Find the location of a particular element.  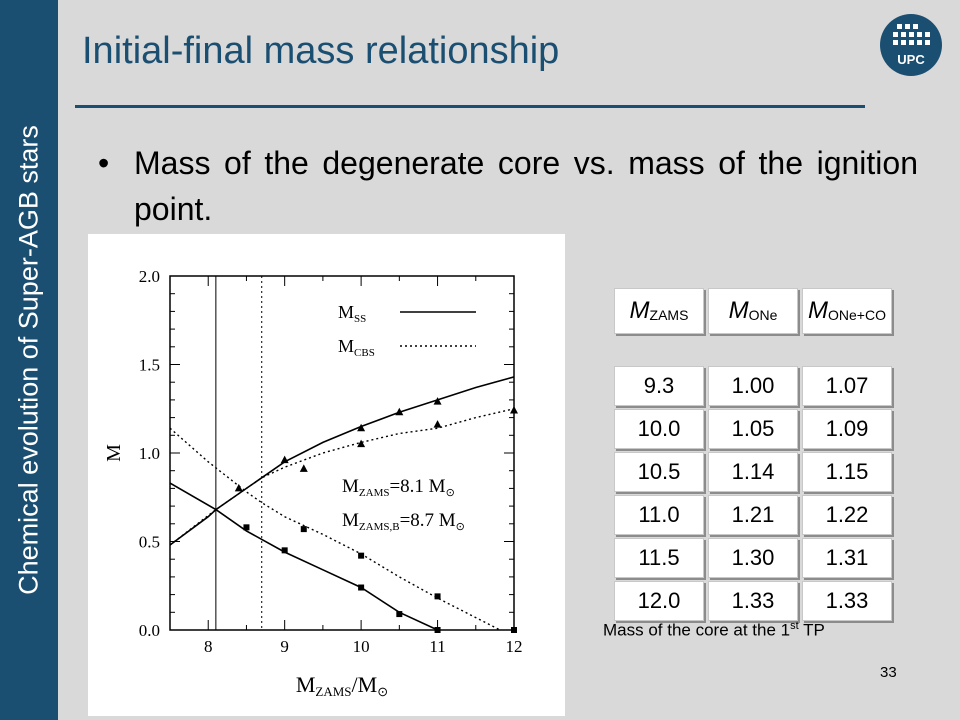

table-cell: 1.31 is located at coordinates (847, 558).